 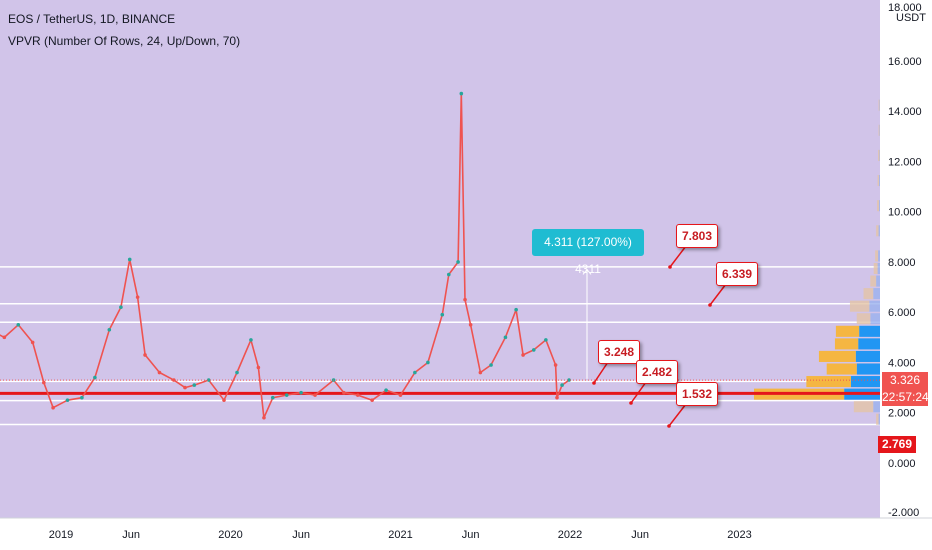 What do you see at coordinates (124, 41) in the screenshot?
I see `indicator-legend: VPVR (Number Of Rows, 24, Up/Down, 70)` at bounding box center [124, 41].